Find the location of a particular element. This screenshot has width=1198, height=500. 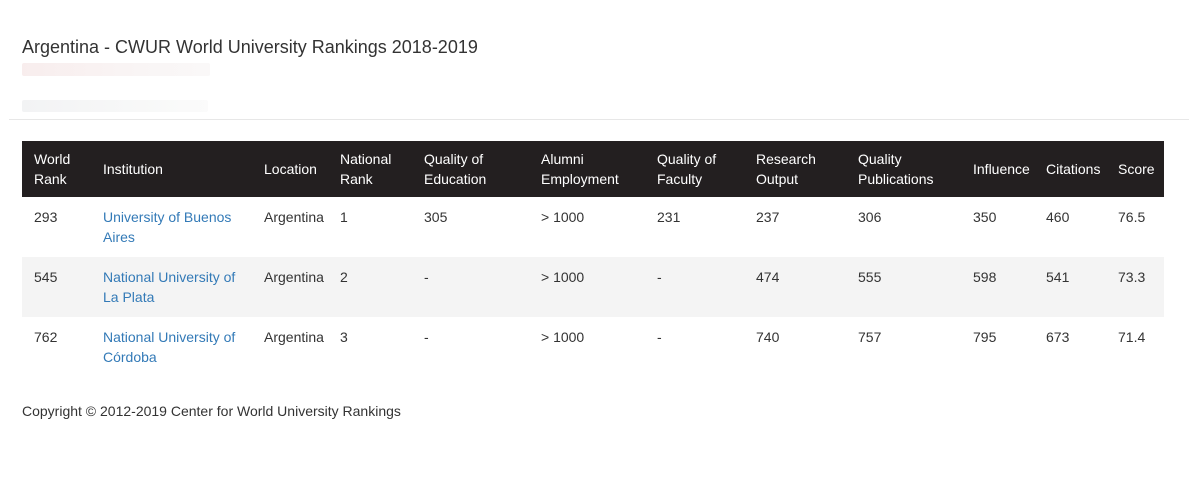

cell-world_rank: 293 is located at coordinates (46, 217).